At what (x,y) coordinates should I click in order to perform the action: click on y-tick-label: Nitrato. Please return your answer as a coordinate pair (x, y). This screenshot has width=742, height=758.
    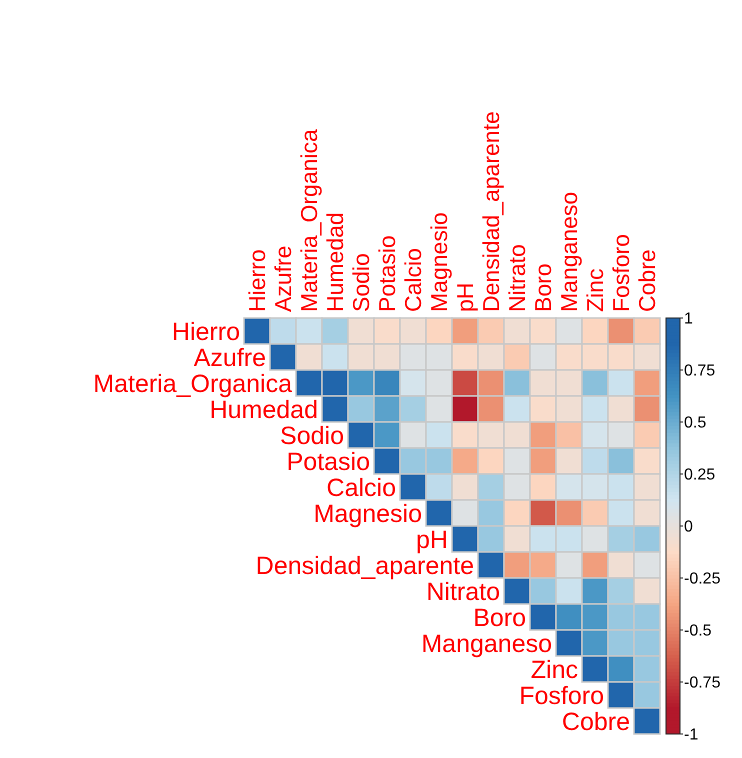
    Looking at the image, I should click on (463, 592).